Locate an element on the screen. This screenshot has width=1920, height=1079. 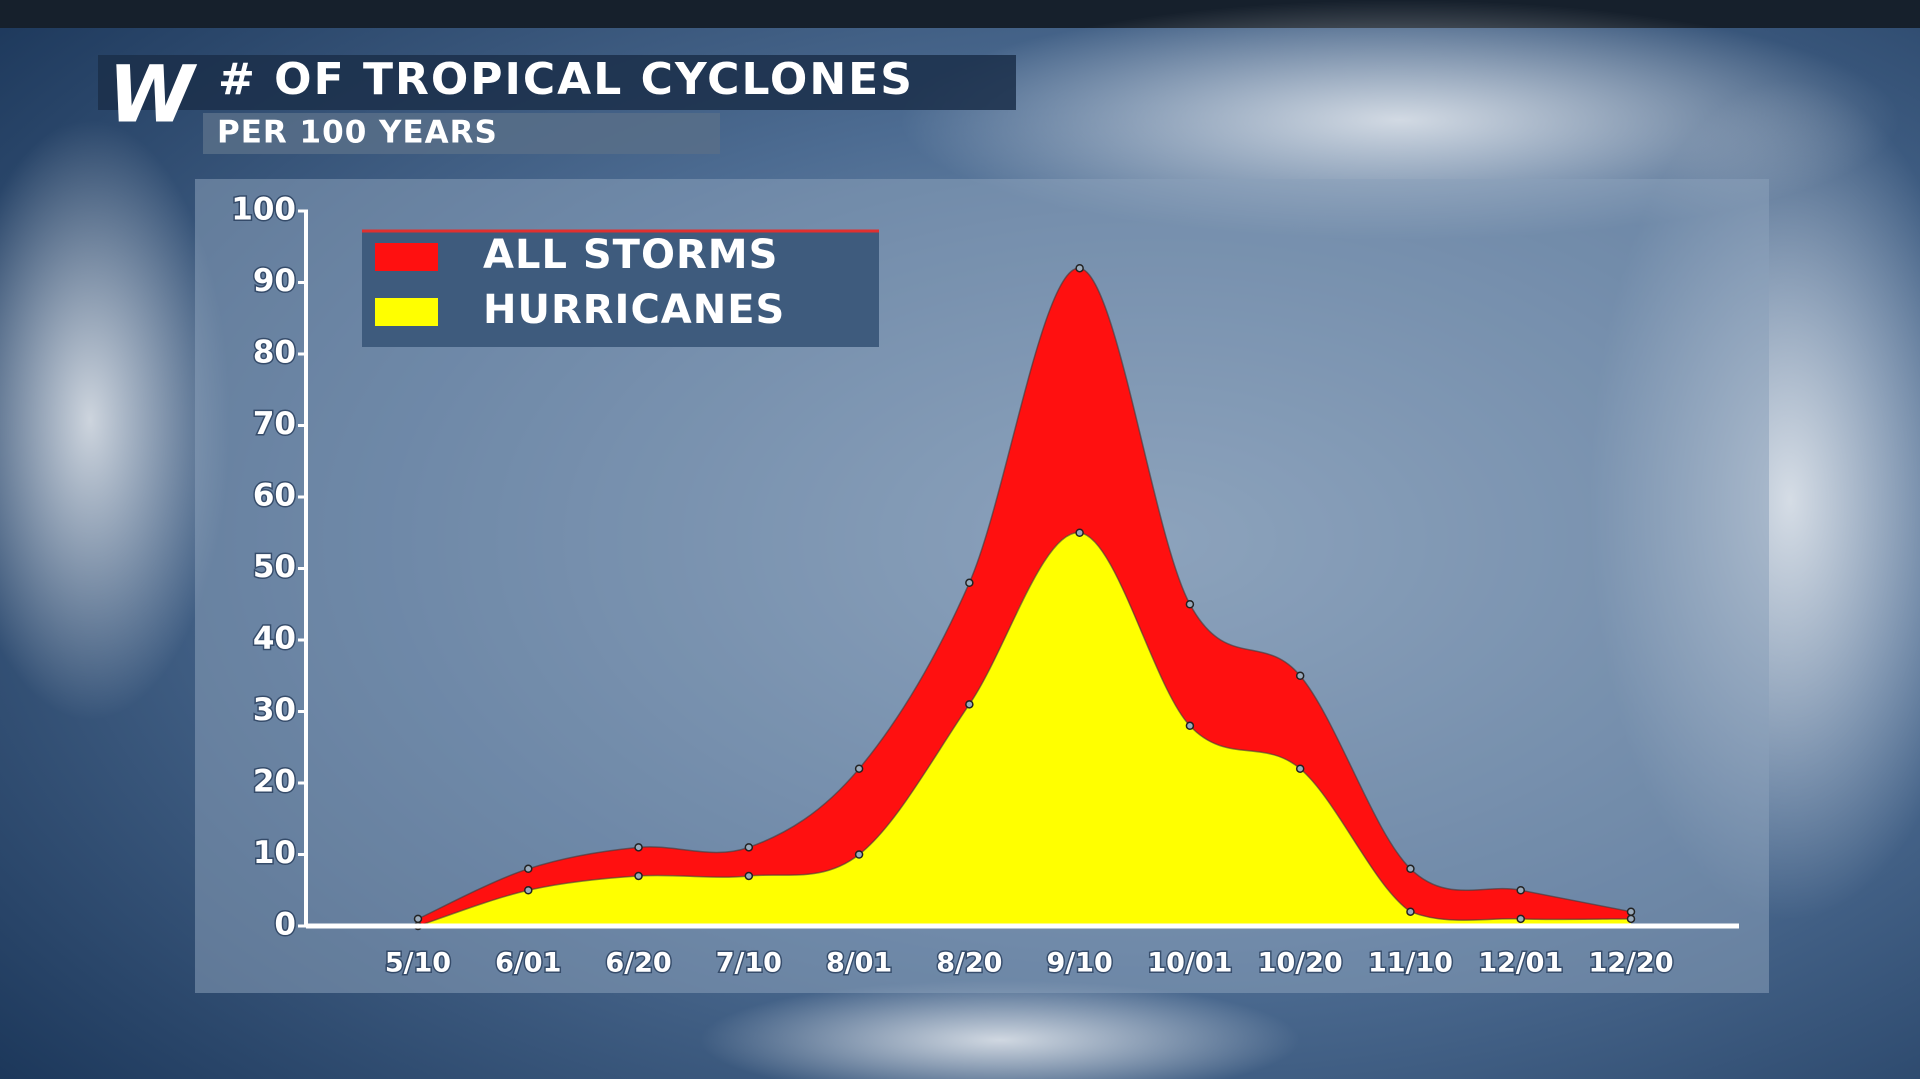
title-band is located at coordinates (557, 82).